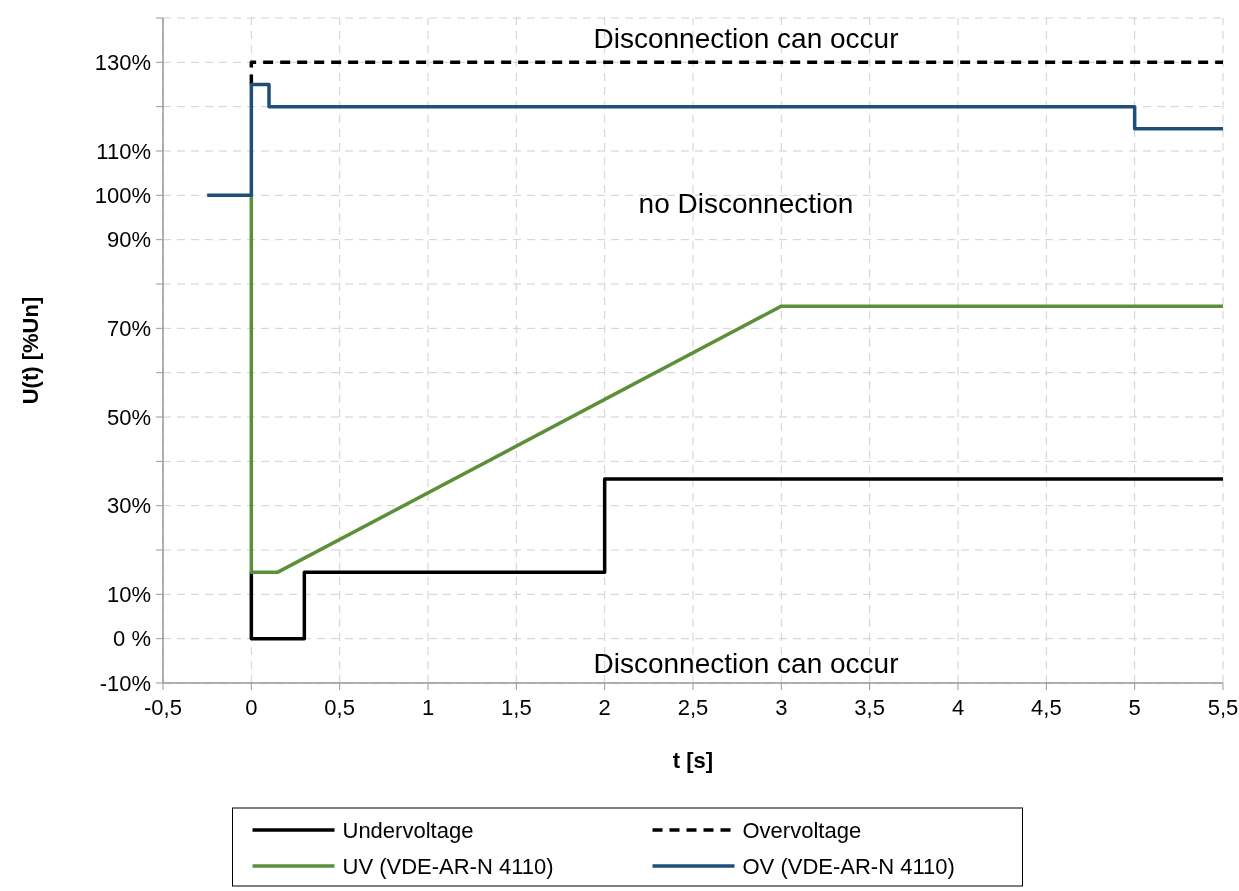 Image resolution: width=1239 pixels, height=891 pixels. Describe the element at coordinates (30, 350) in the screenshot. I see `y-axis-title: U(t) [%Un]` at that location.